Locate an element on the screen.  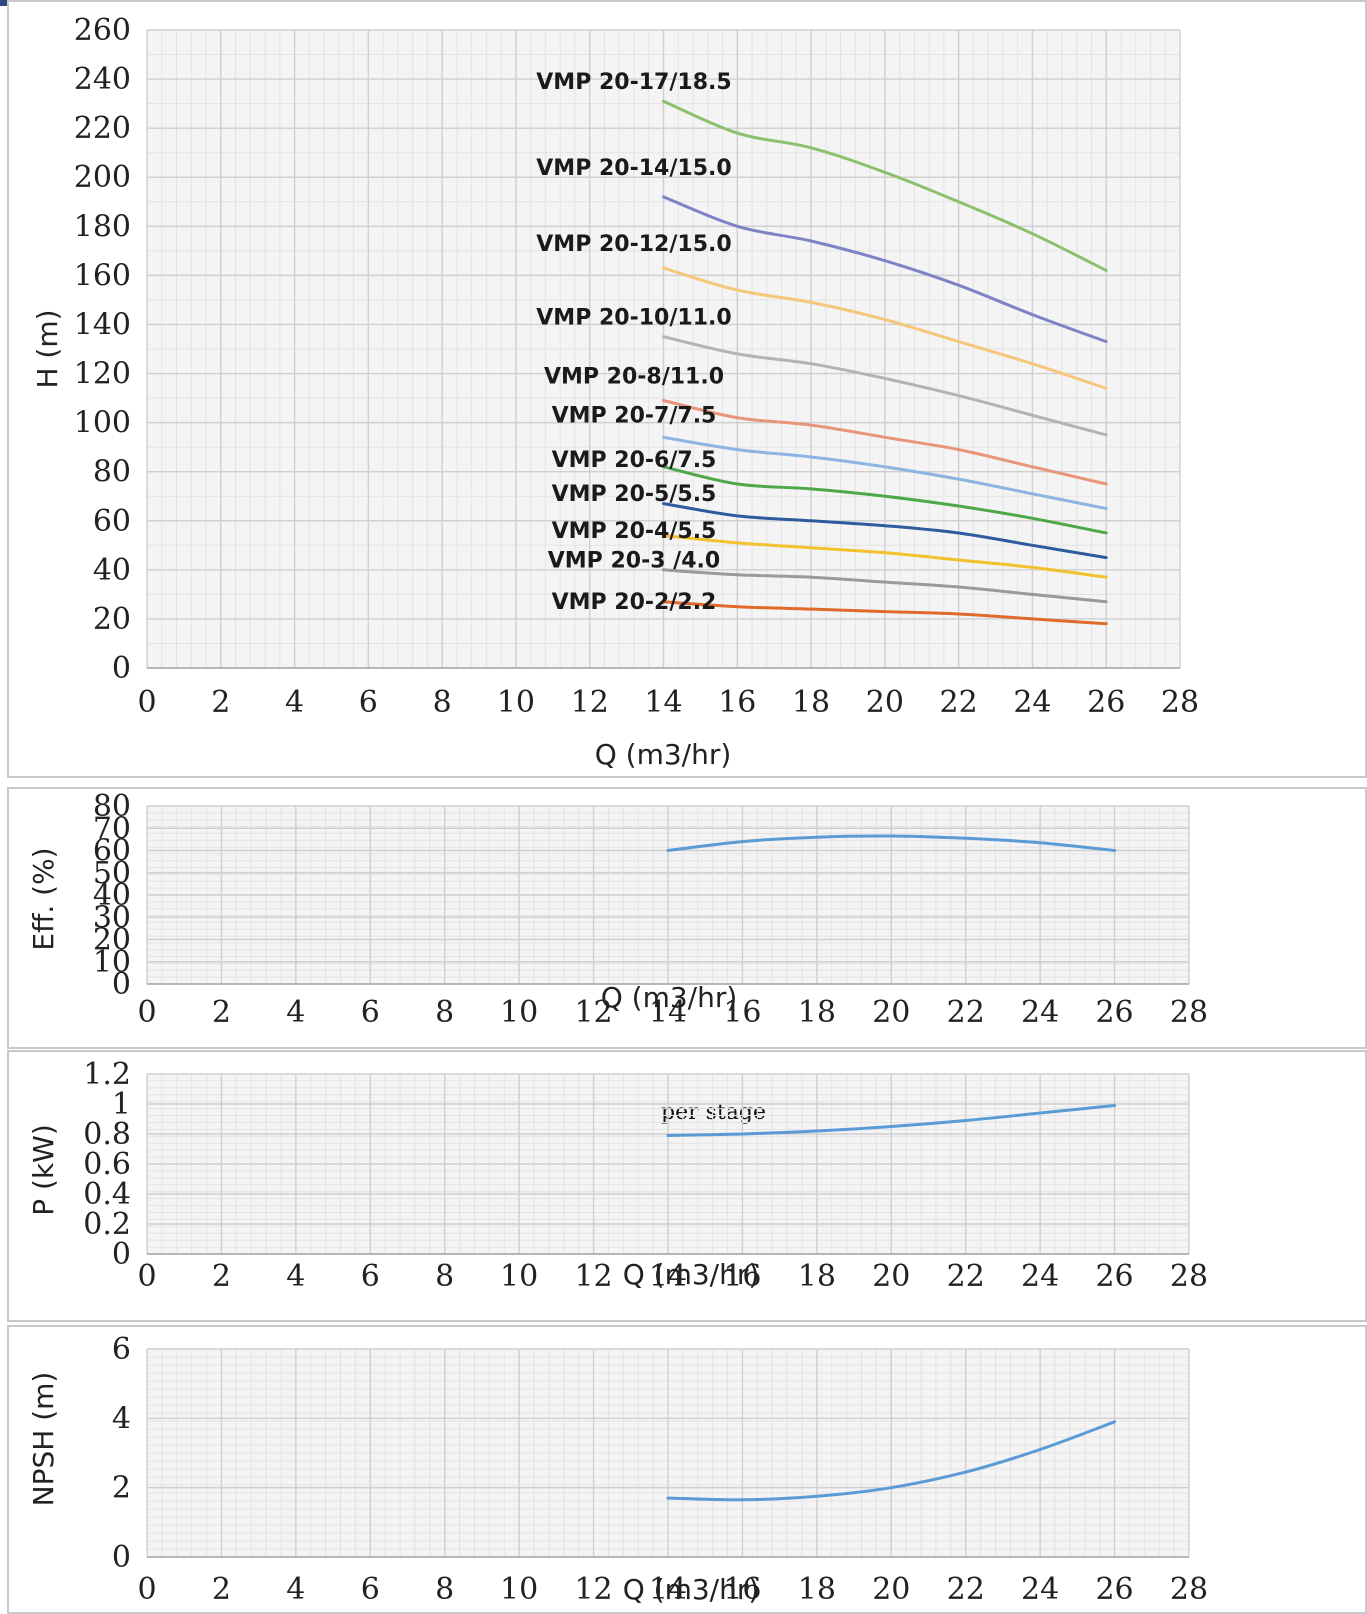
npsh-x-tick-label: 26 is located at coordinates (1114, 1589).